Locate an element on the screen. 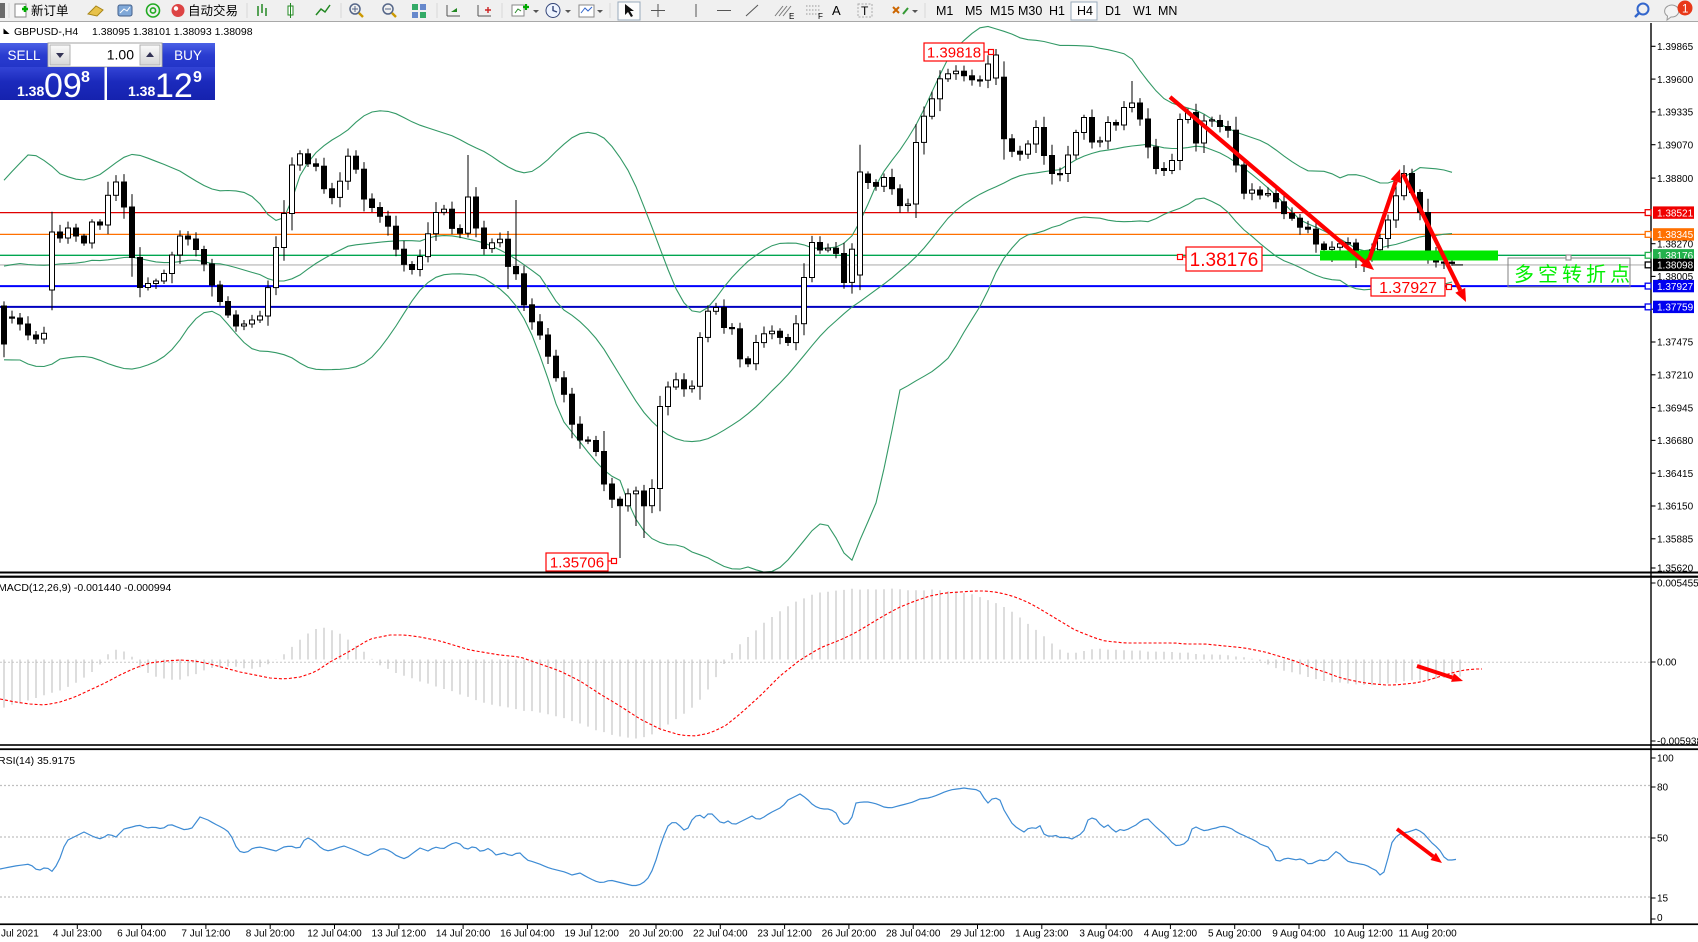 Image resolution: width=1698 pixels, height=942 pixels. svg-text: 12 Jul 04:00 is located at coordinates (334, 934).